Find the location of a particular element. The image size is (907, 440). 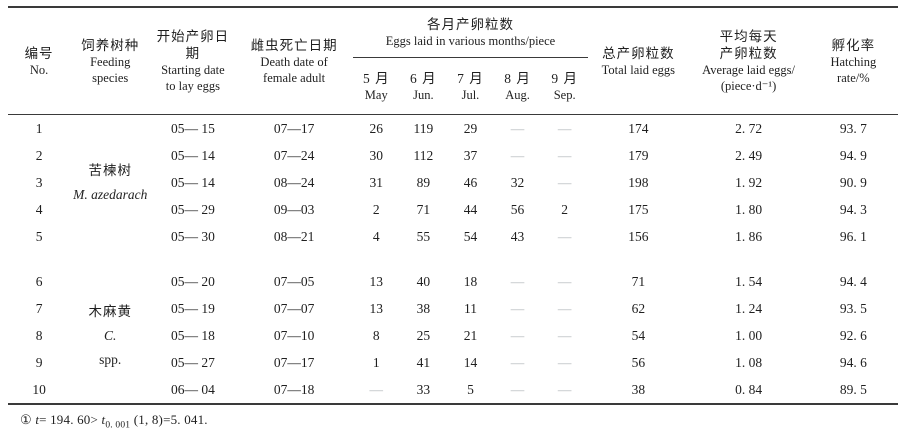

col-header-hatching: 孵化率 Hatching rate/% is located at coordinates (853, 61).